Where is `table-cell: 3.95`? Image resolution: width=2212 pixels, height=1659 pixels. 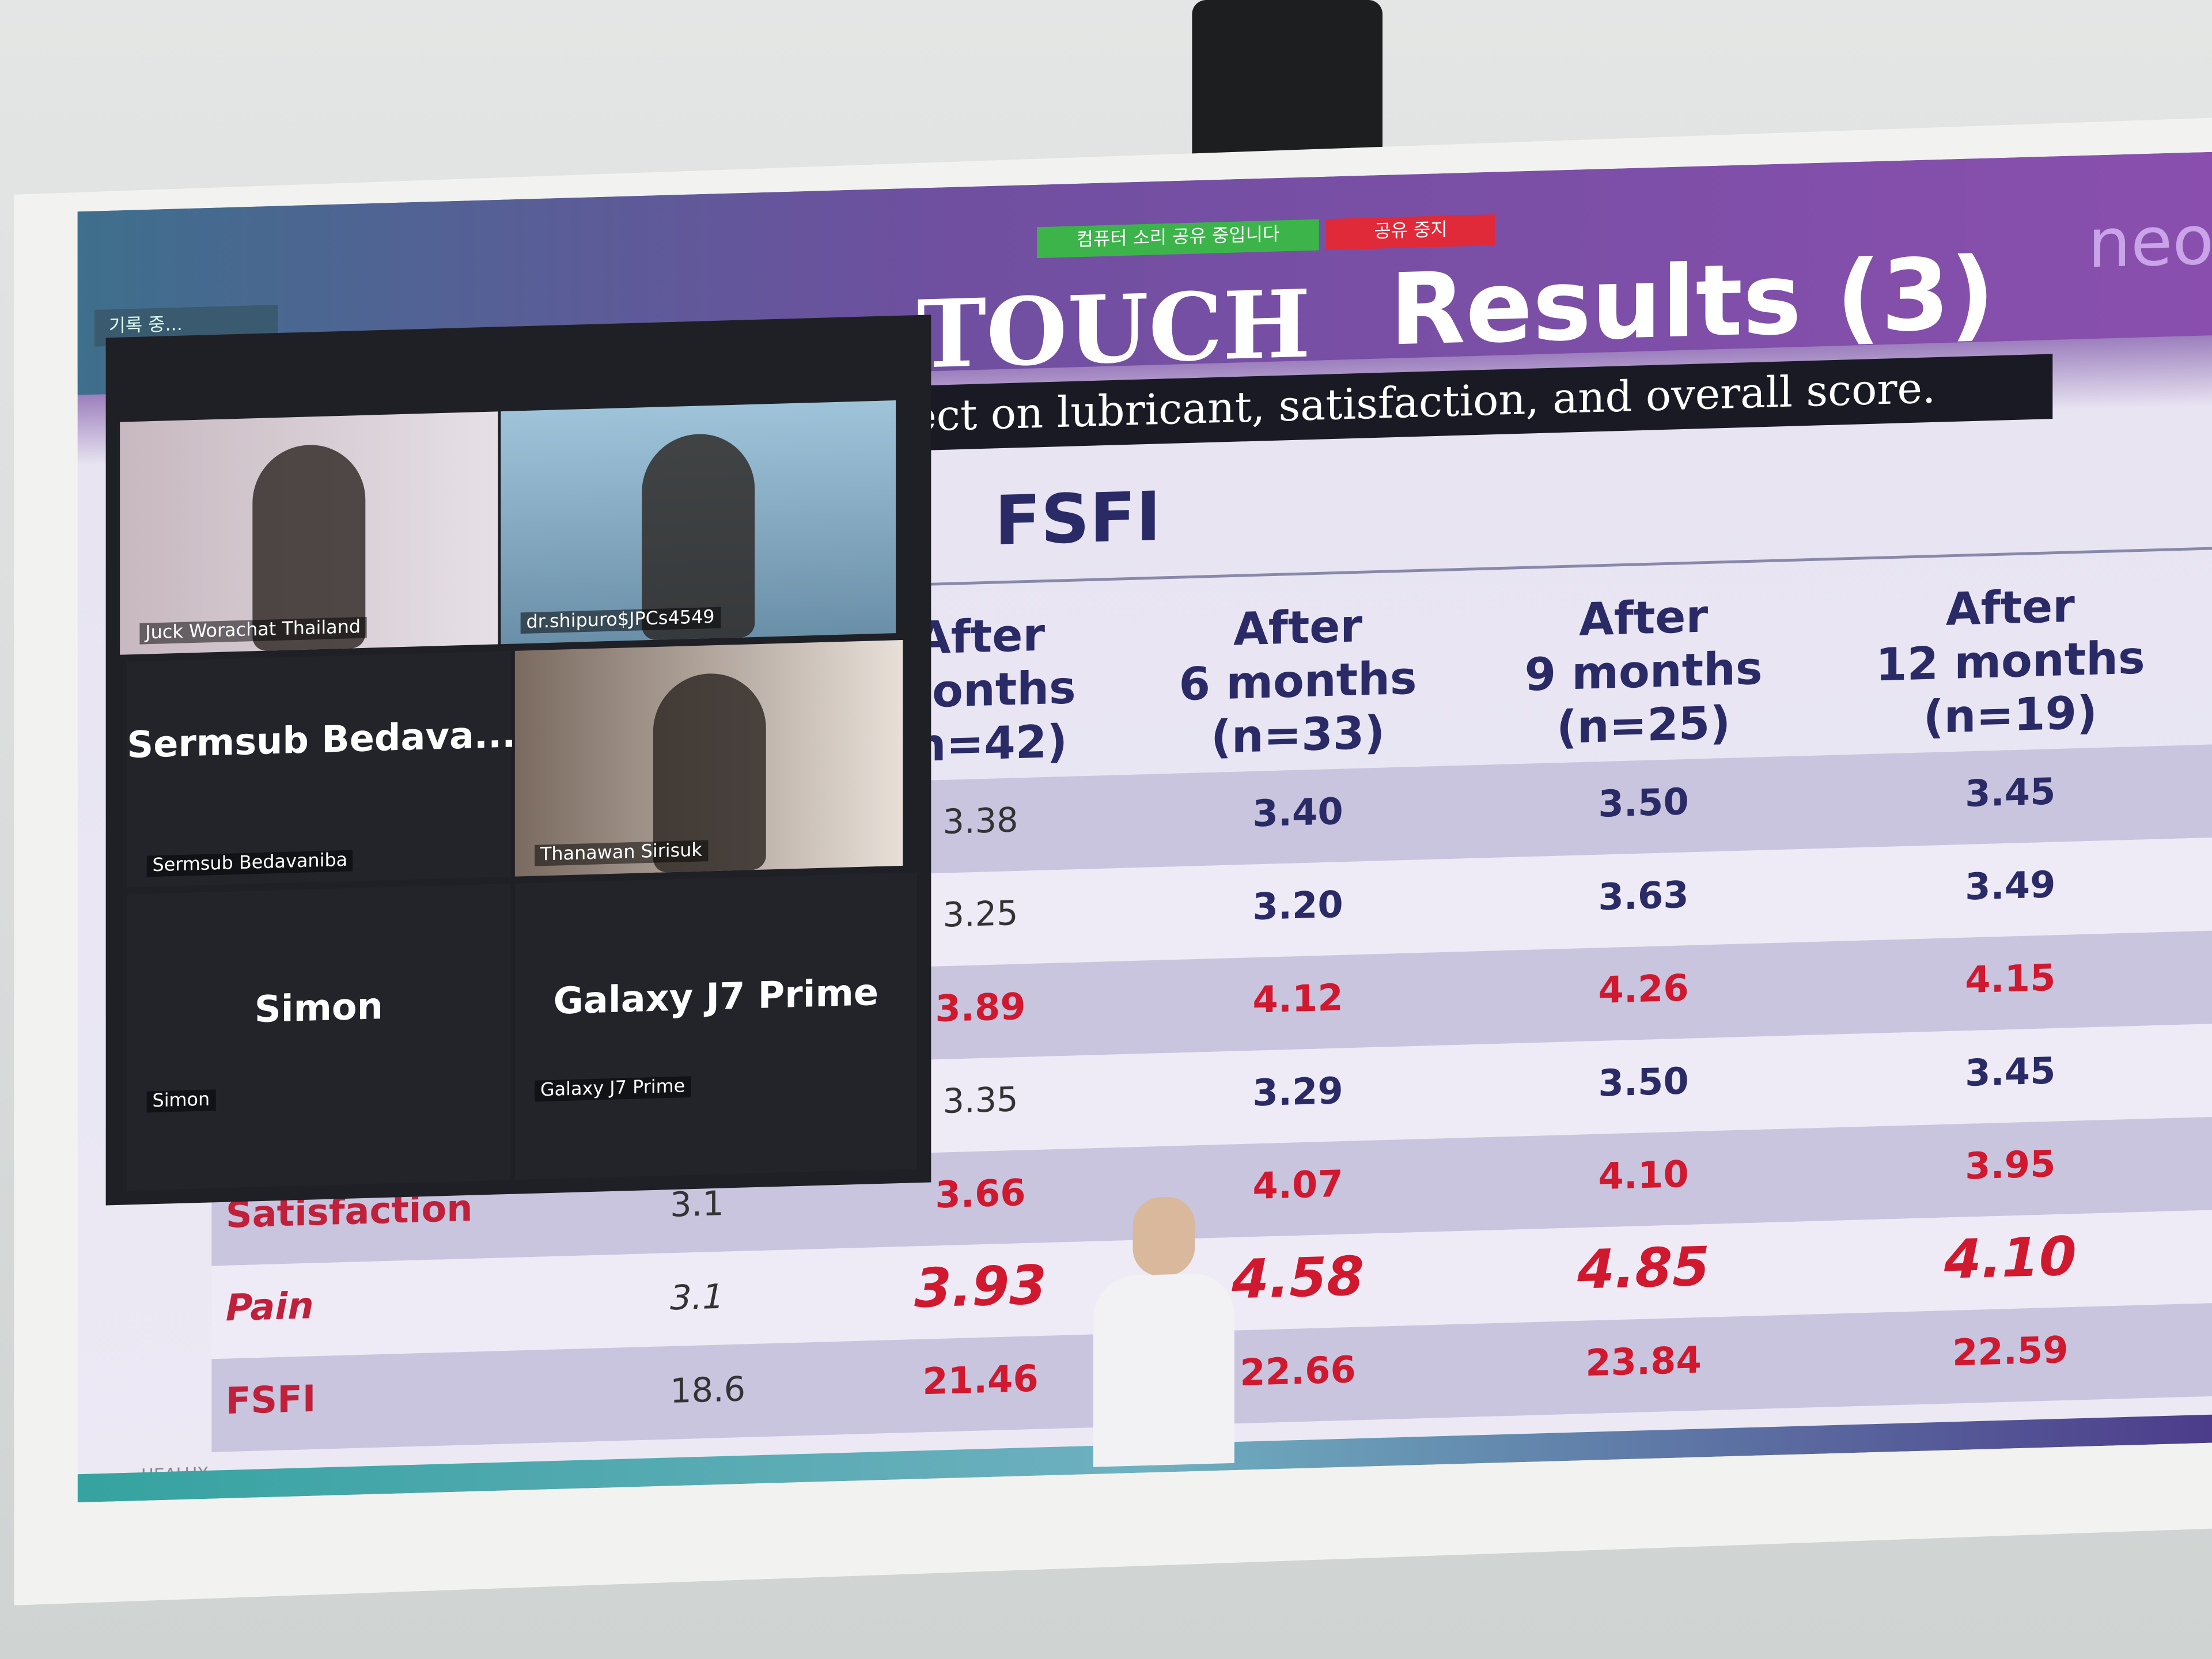
table-cell: 3.95 is located at coordinates (2010, 1166).